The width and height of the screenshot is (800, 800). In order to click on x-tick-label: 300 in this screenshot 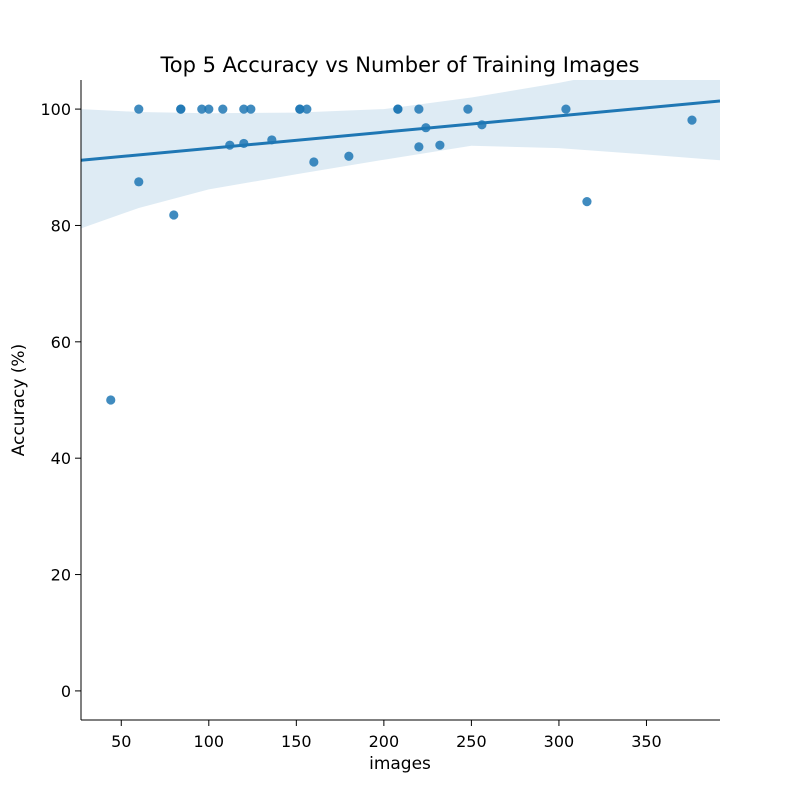, I will do `click(559, 741)`.